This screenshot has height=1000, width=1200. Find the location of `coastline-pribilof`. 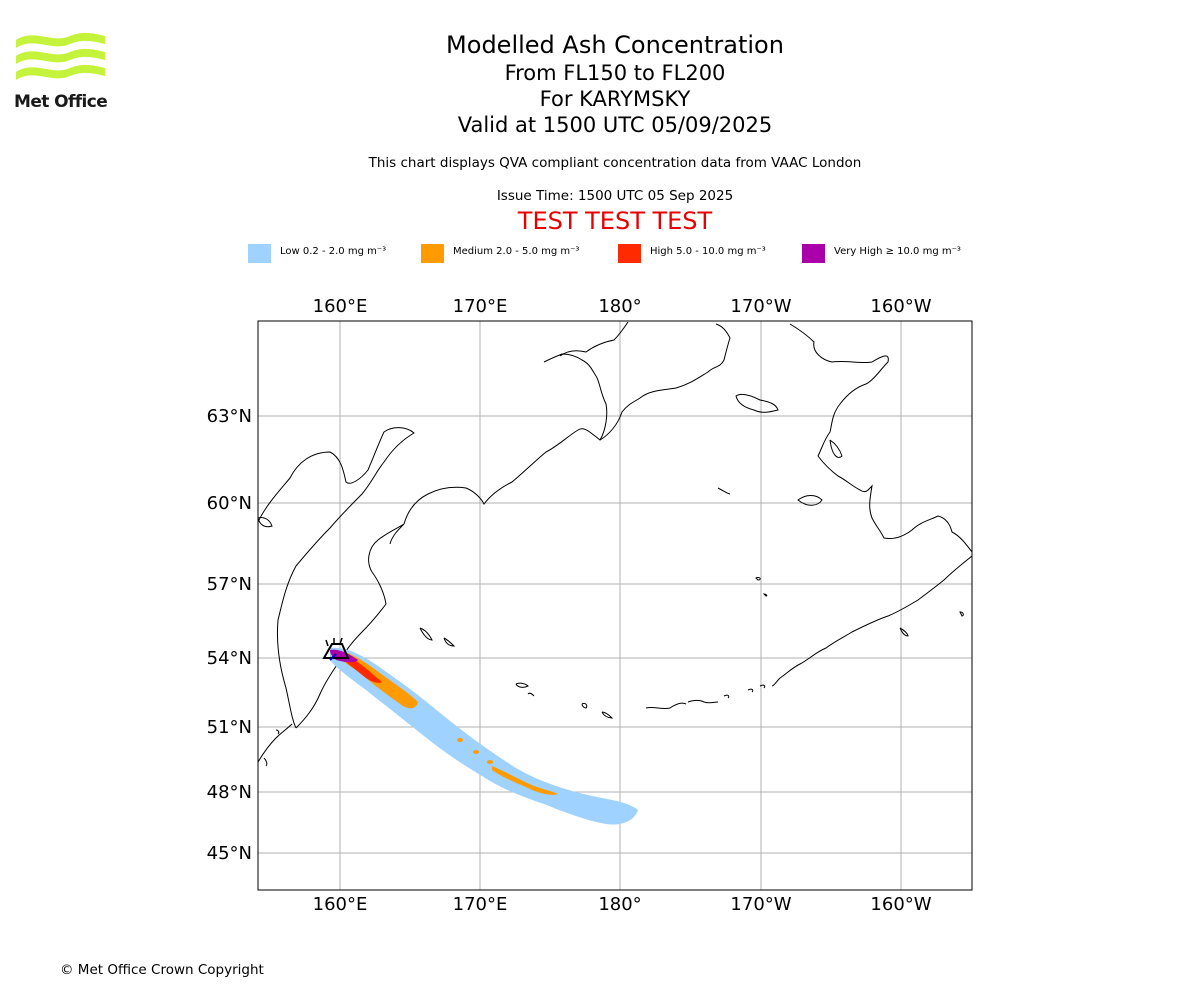

coastline-pribilof is located at coordinates (758, 578).